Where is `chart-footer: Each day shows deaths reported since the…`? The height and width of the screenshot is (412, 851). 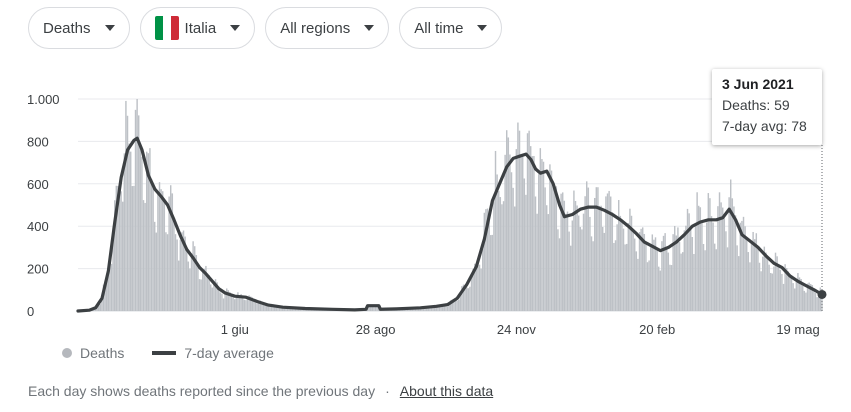 chart-footer: Each day shows deaths reported since the… is located at coordinates (260, 391).